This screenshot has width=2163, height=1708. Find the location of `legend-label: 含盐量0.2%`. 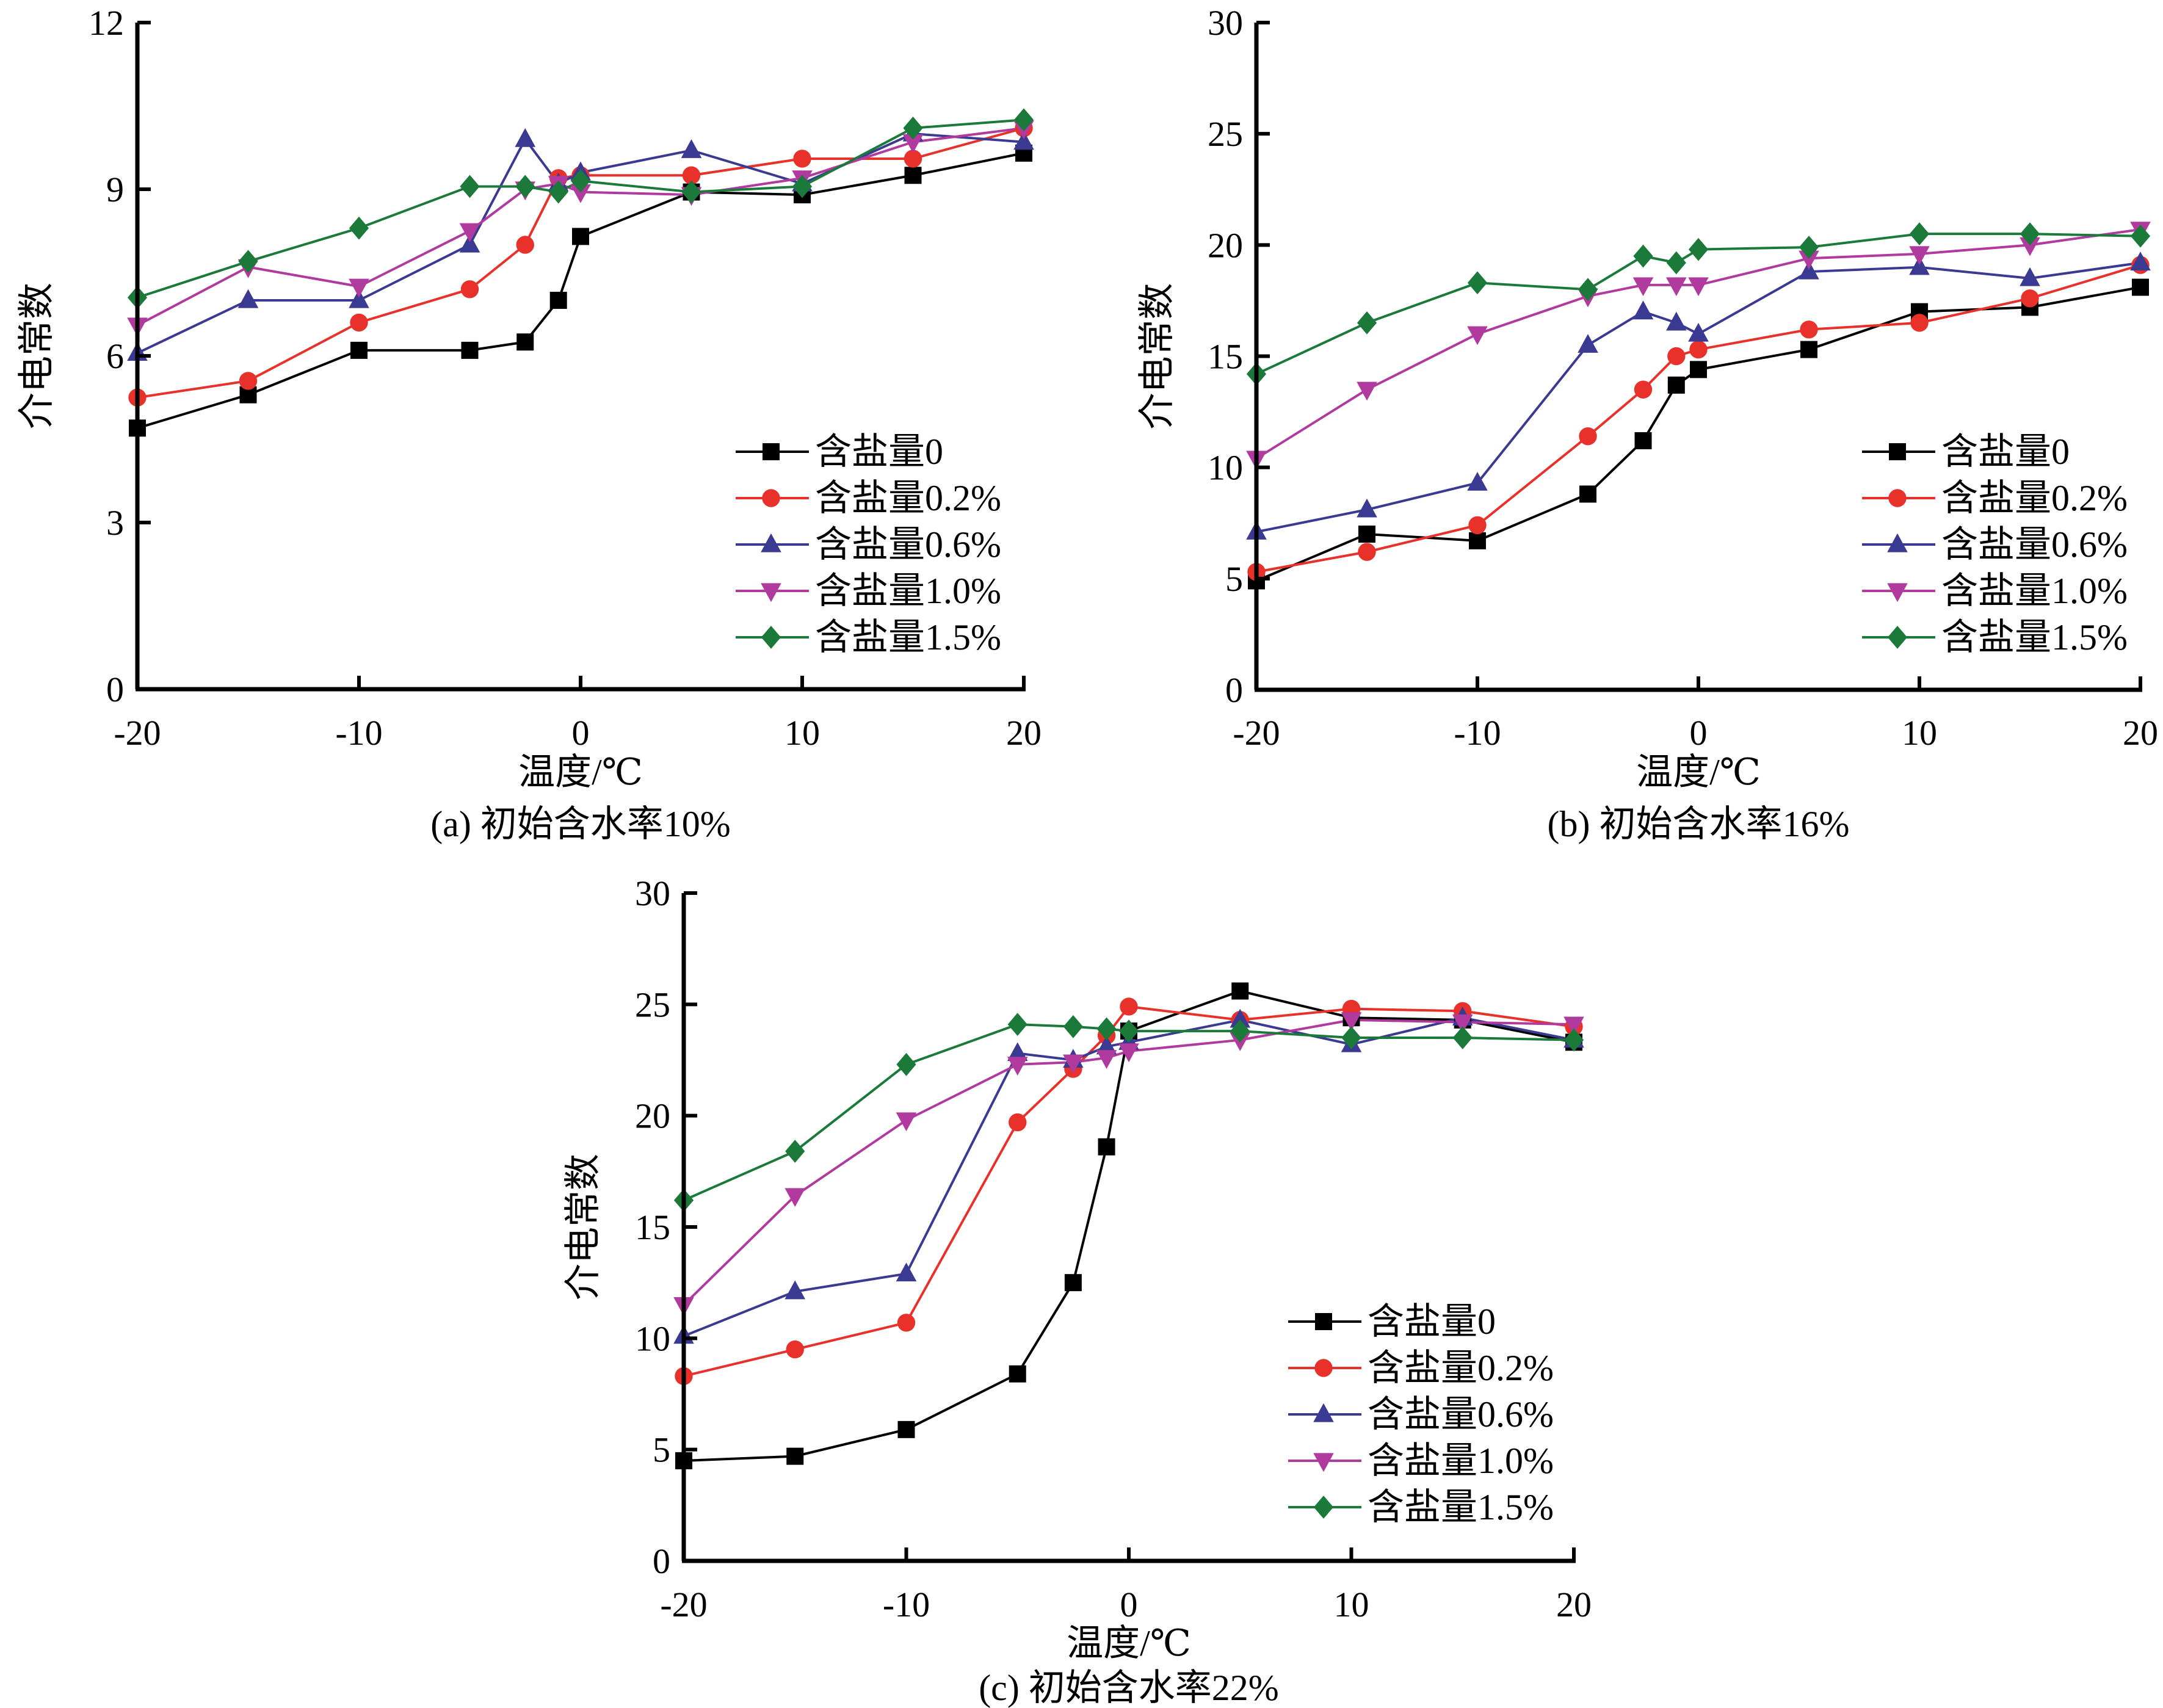

legend-label: 含盐量0.2% is located at coordinates (2034, 498).